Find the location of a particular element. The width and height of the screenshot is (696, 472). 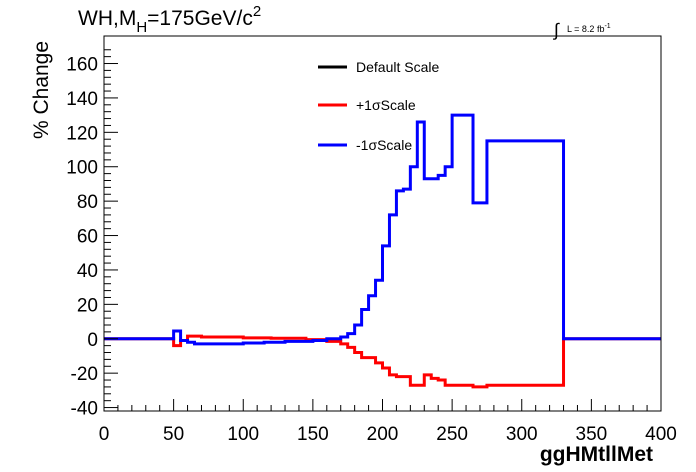

legend-label: Default Scale is located at coordinates (397, 67).